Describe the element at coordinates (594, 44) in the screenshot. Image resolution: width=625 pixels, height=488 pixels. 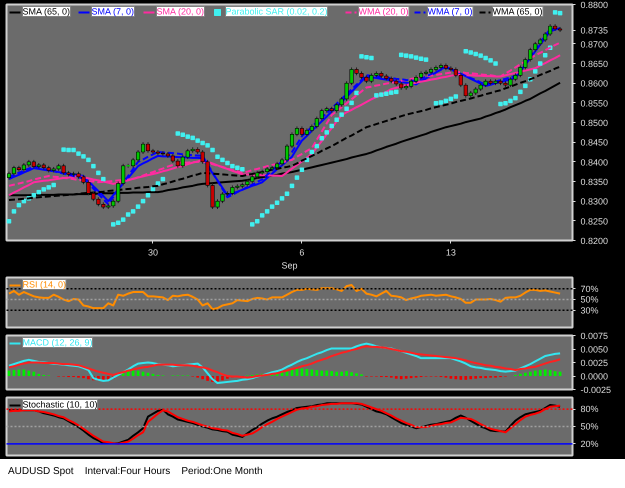
I see `y-tick-label: 0.8700` at that location.